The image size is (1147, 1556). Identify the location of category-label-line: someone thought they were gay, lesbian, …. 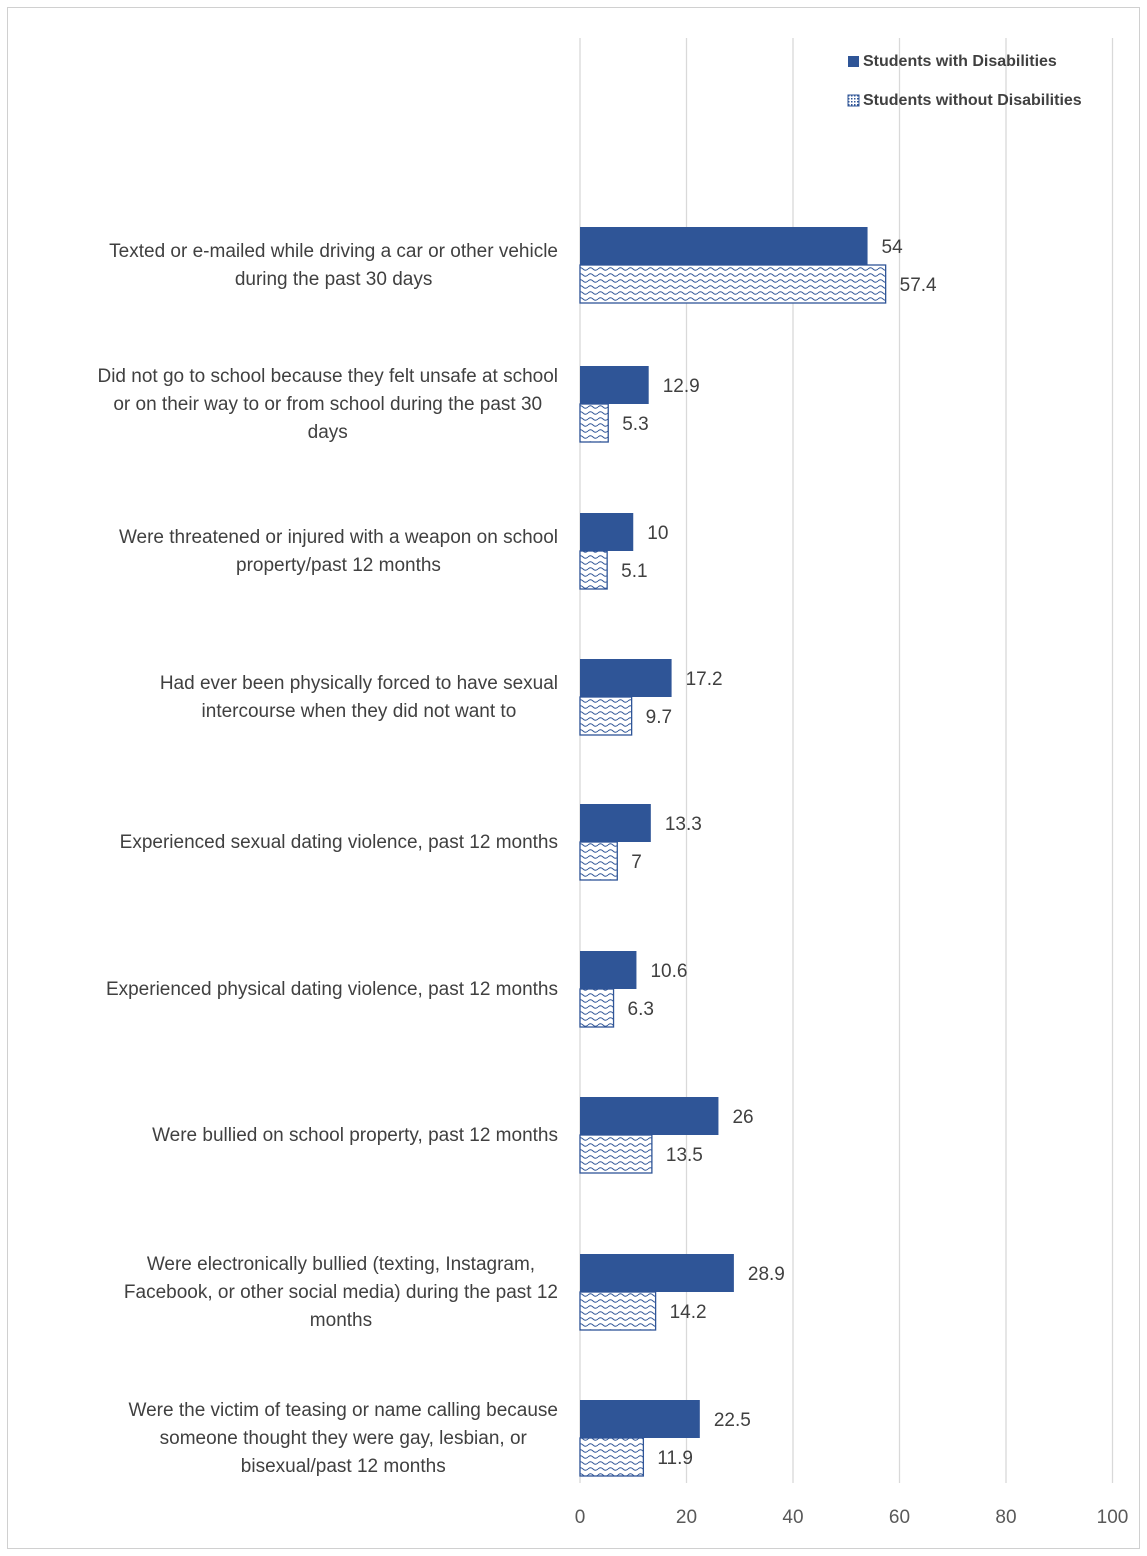
(344, 1438).